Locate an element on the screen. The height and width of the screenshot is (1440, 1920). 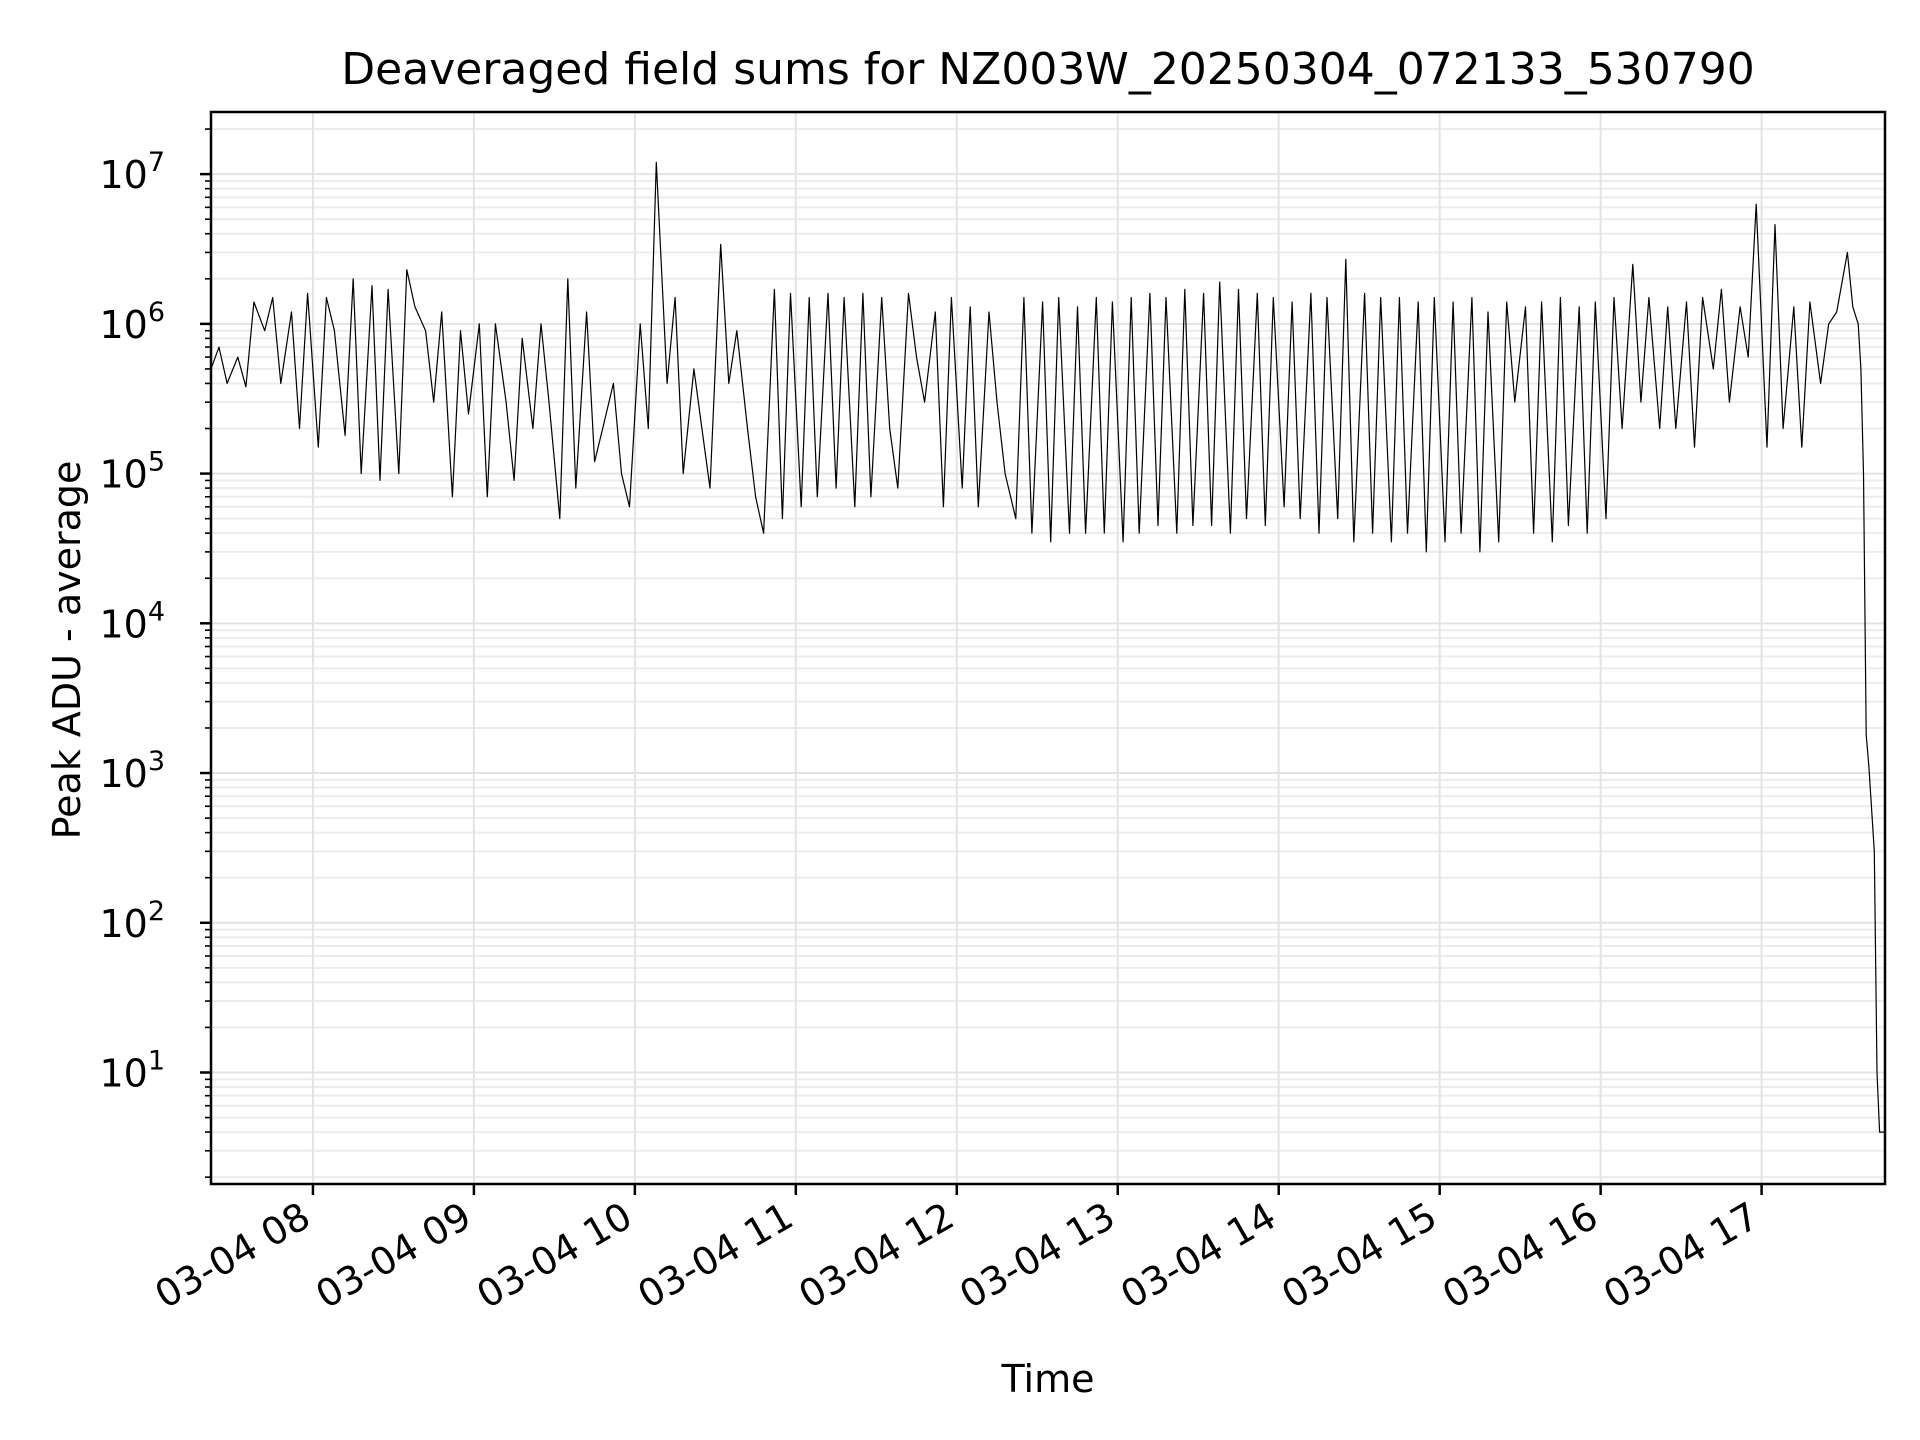
y-tick-exponent: 5 is located at coordinates (156, 462).